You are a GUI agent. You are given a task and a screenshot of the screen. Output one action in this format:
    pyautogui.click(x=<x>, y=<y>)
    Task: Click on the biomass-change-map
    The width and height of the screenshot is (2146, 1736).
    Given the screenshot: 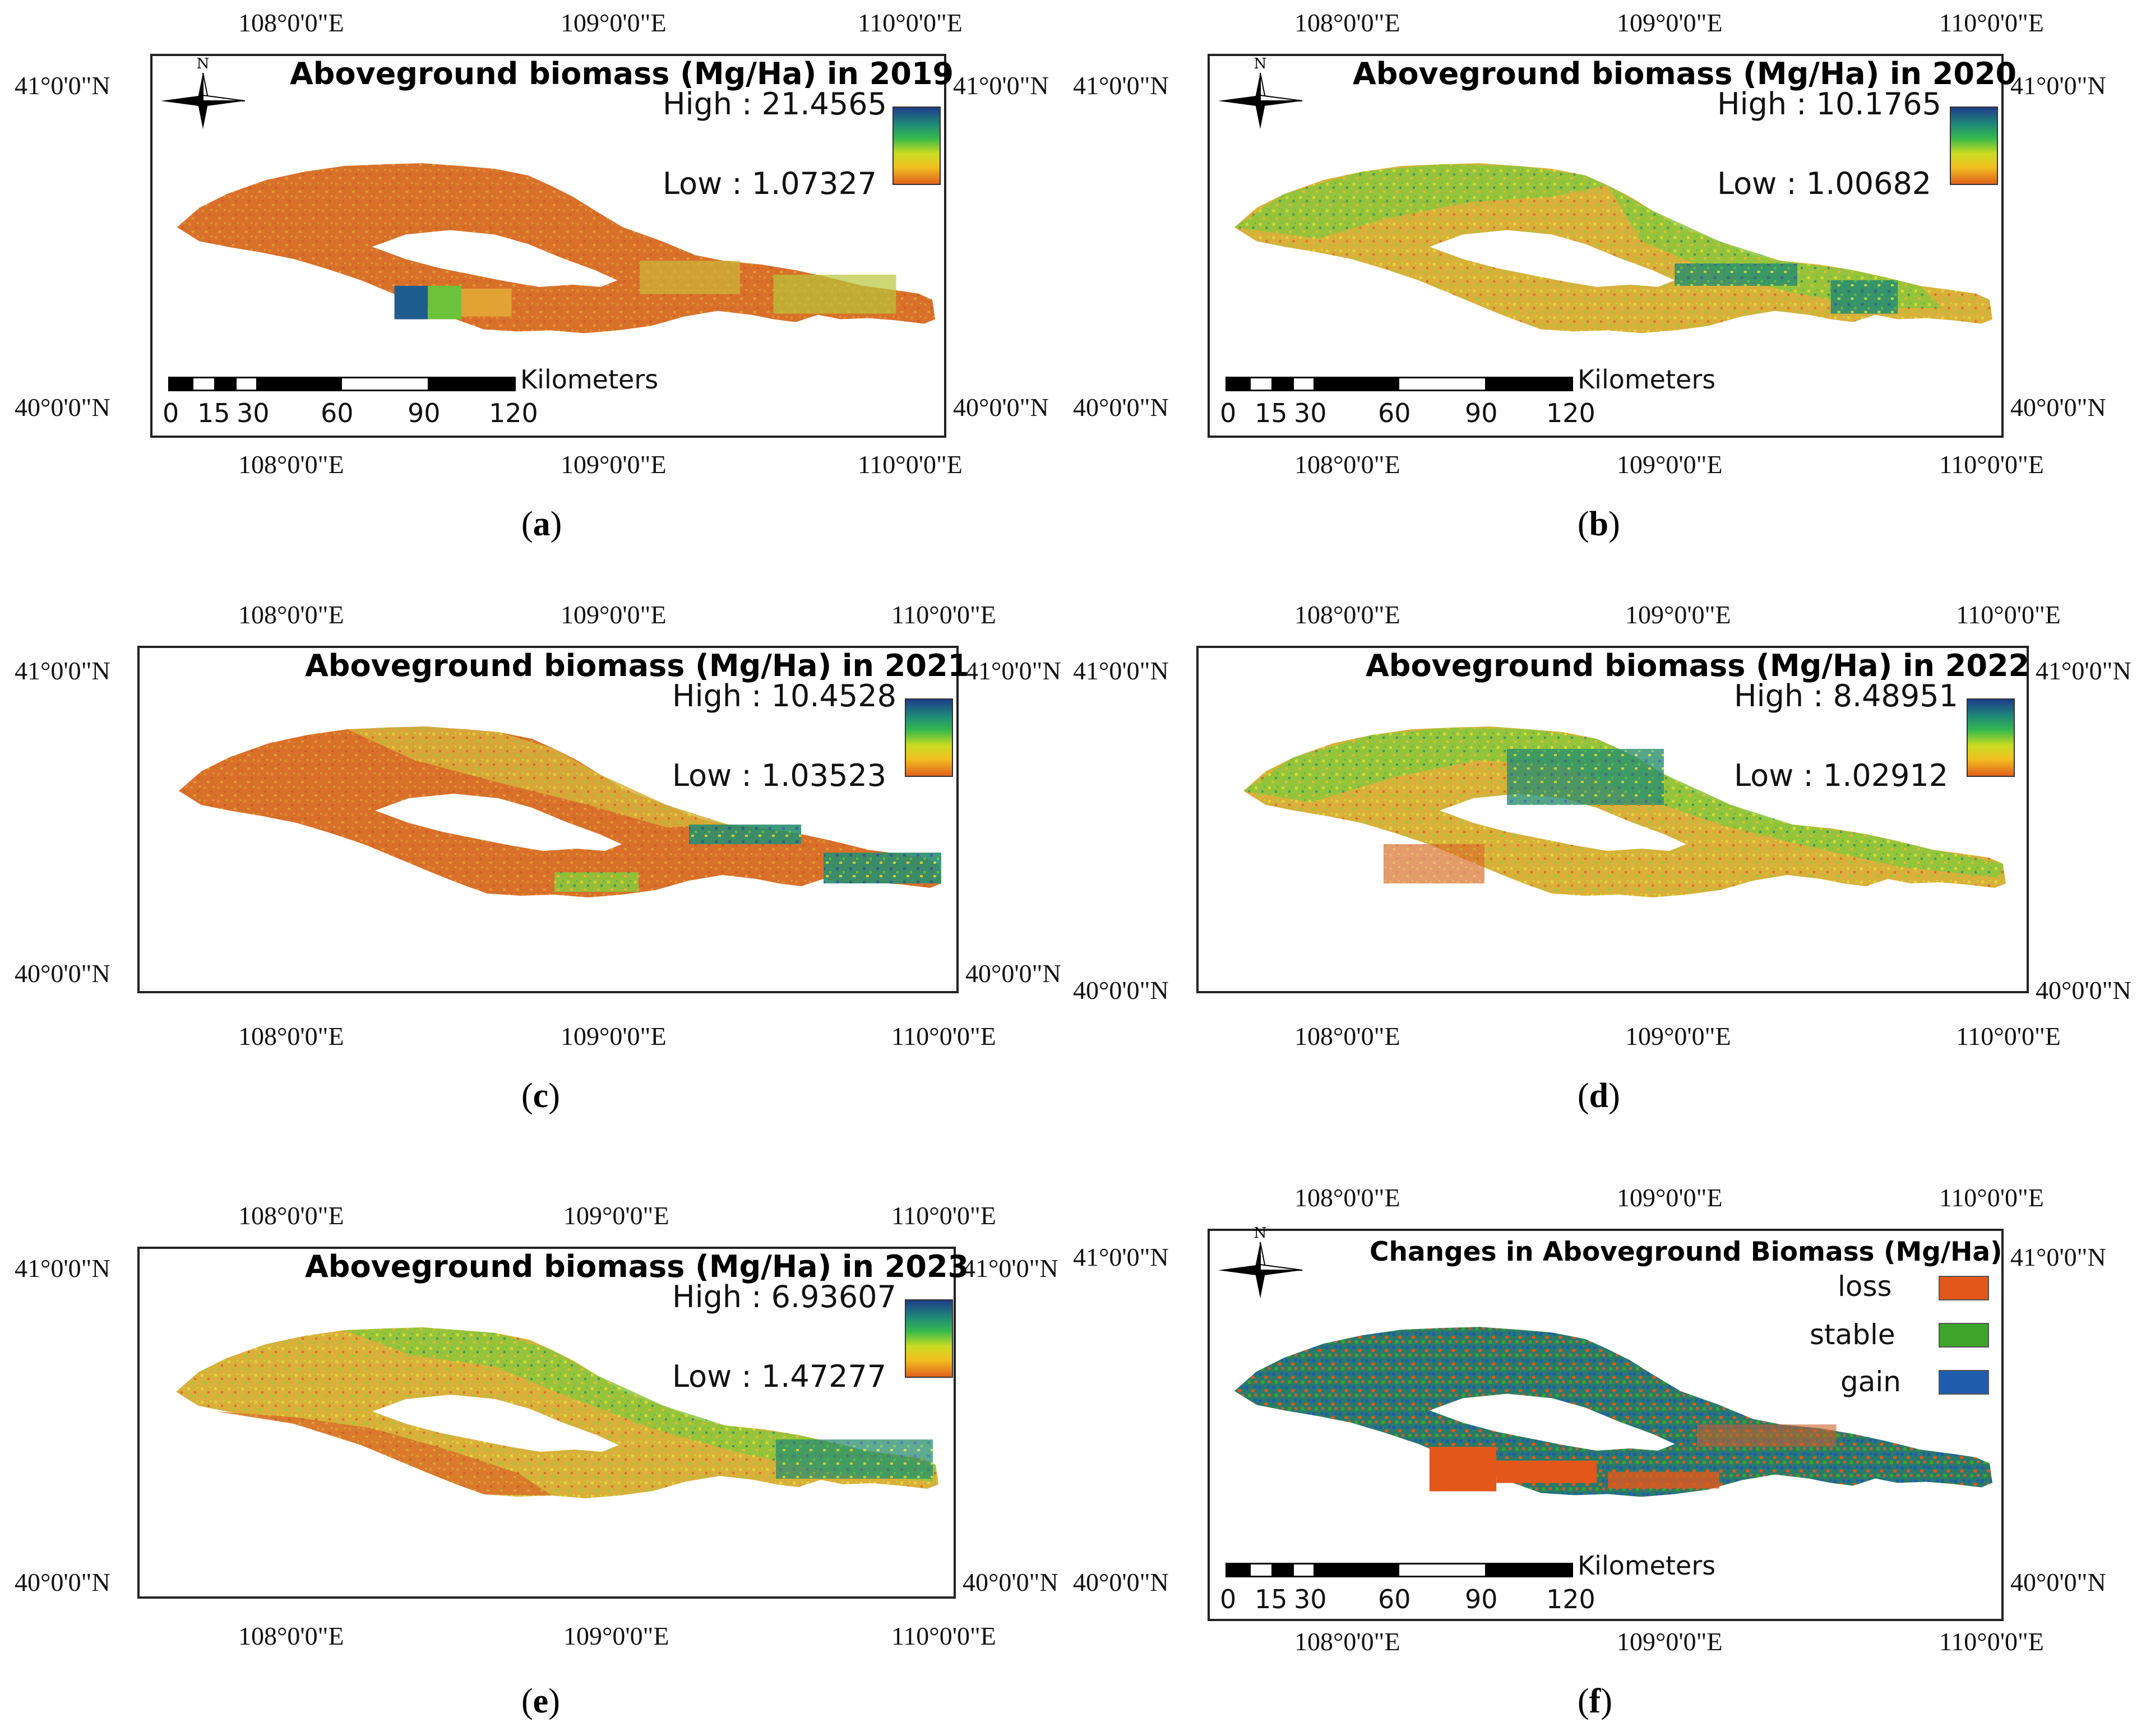 What is the action you would take?
    pyautogui.click(x=1613, y=1412)
    